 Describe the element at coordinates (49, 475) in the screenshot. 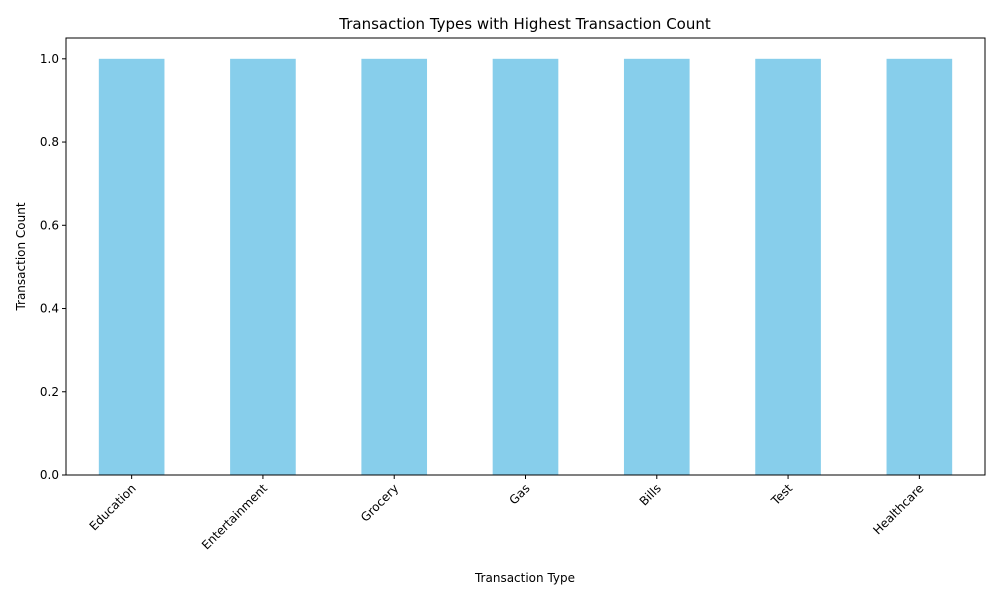

I see `y-tick-label: 0.0` at that location.